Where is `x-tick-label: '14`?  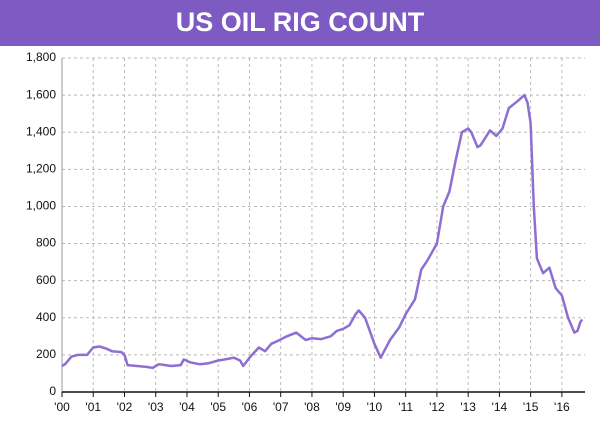 x-tick-label: '14 is located at coordinates (500, 407).